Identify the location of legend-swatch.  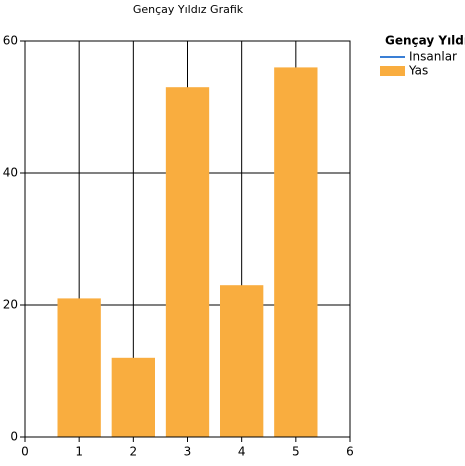
(392, 71).